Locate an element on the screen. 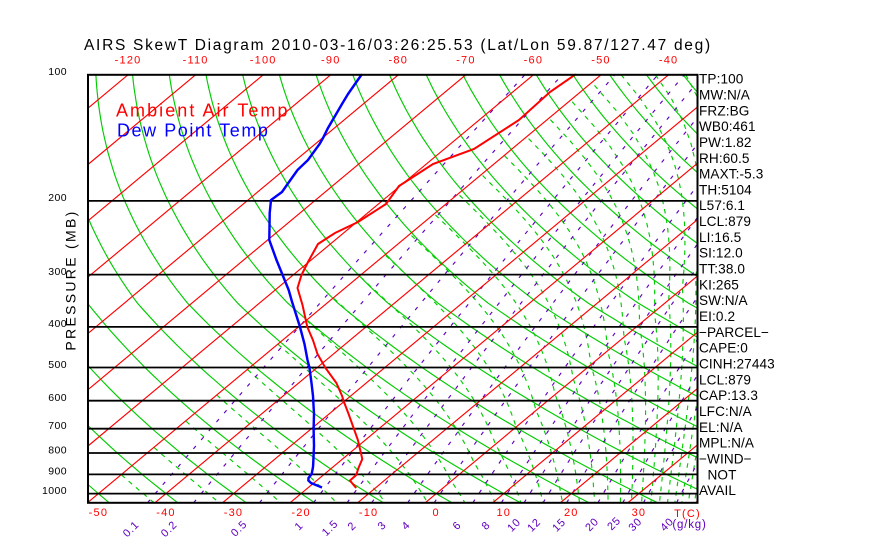  svg-text: RH:60.5 is located at coordinates (724, 158).